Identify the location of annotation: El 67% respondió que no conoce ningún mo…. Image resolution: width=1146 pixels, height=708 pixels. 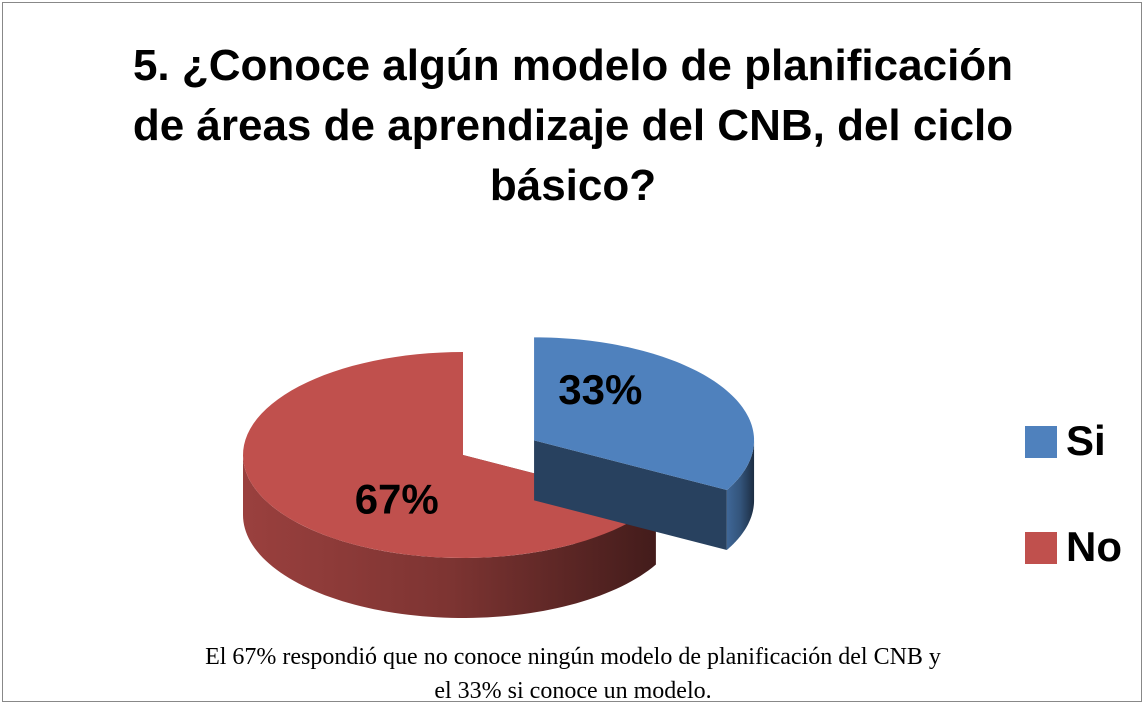
(573, 674).